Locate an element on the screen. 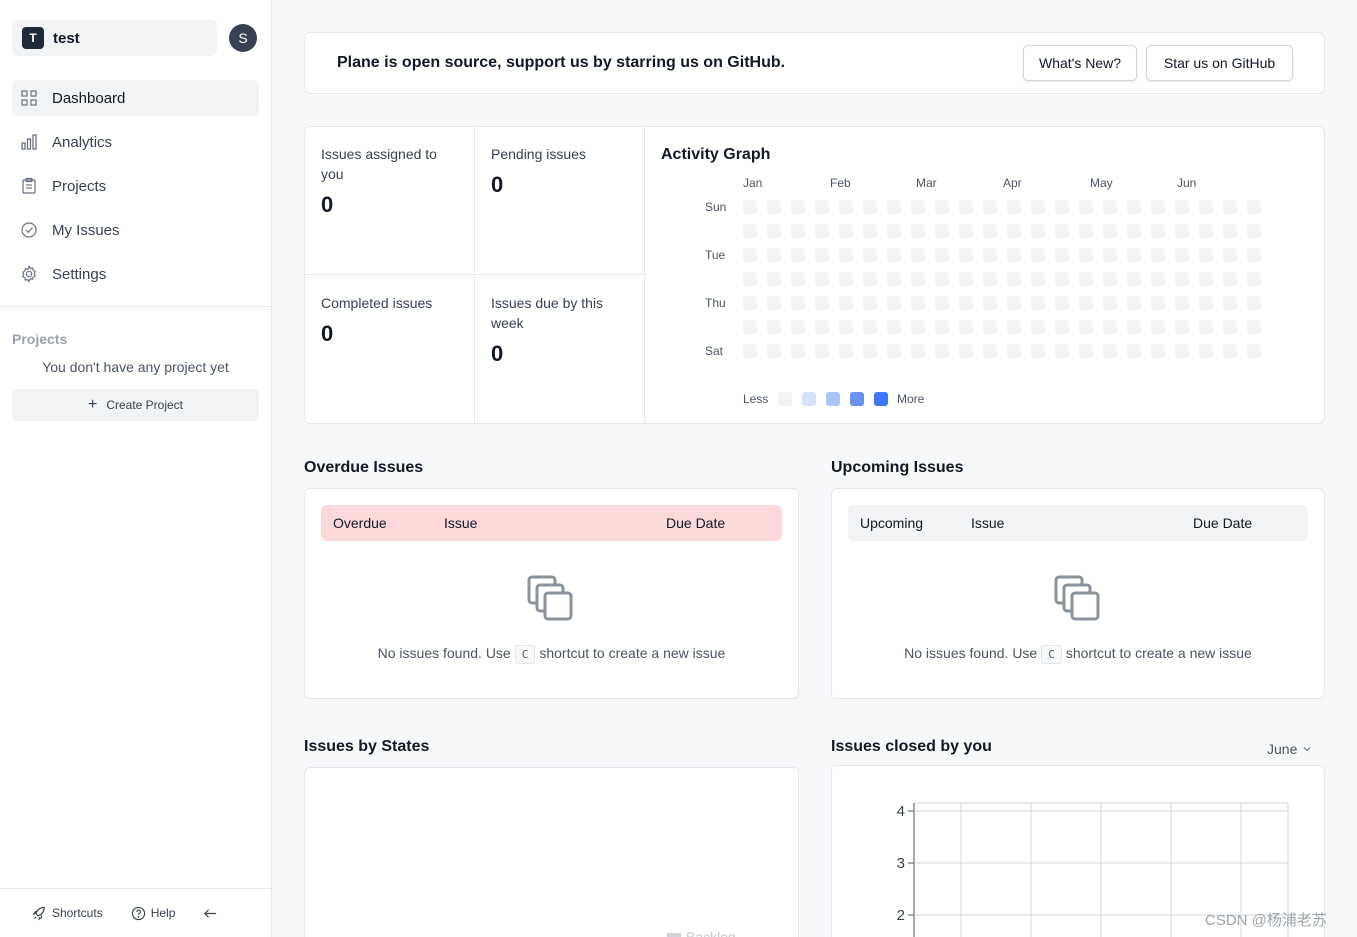 The width and height of the screenshot is (1357, 937). month-select: June is located at coordinates (1290, 749).